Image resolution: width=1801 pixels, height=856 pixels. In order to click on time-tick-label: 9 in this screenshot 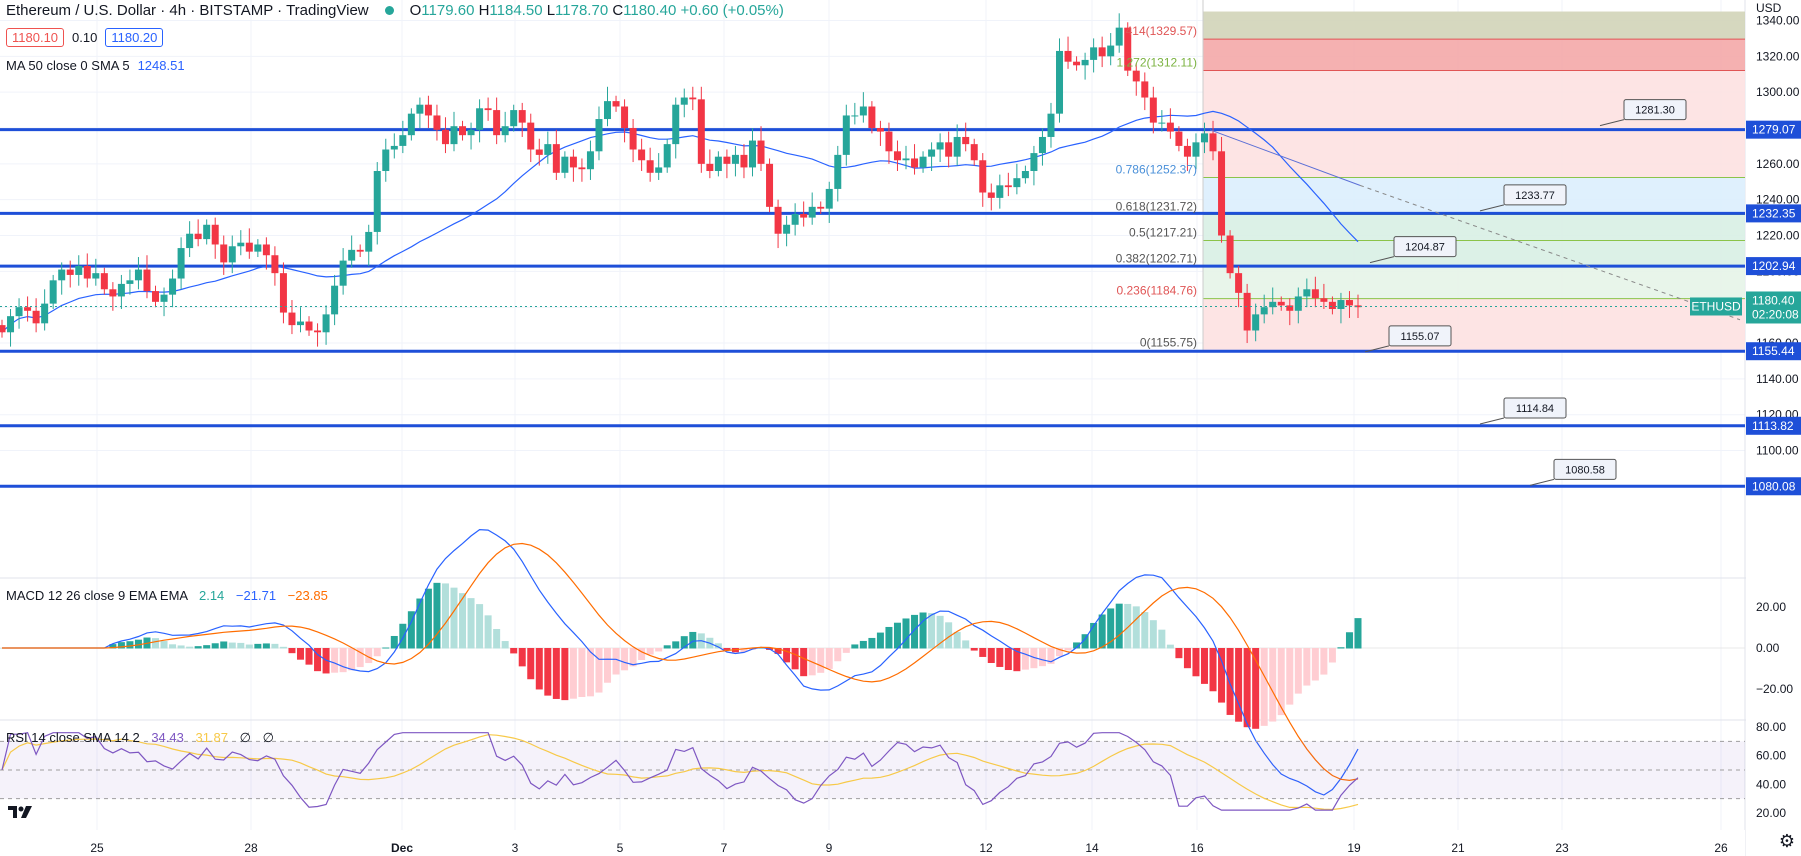, I will do `click(829, 848)`.